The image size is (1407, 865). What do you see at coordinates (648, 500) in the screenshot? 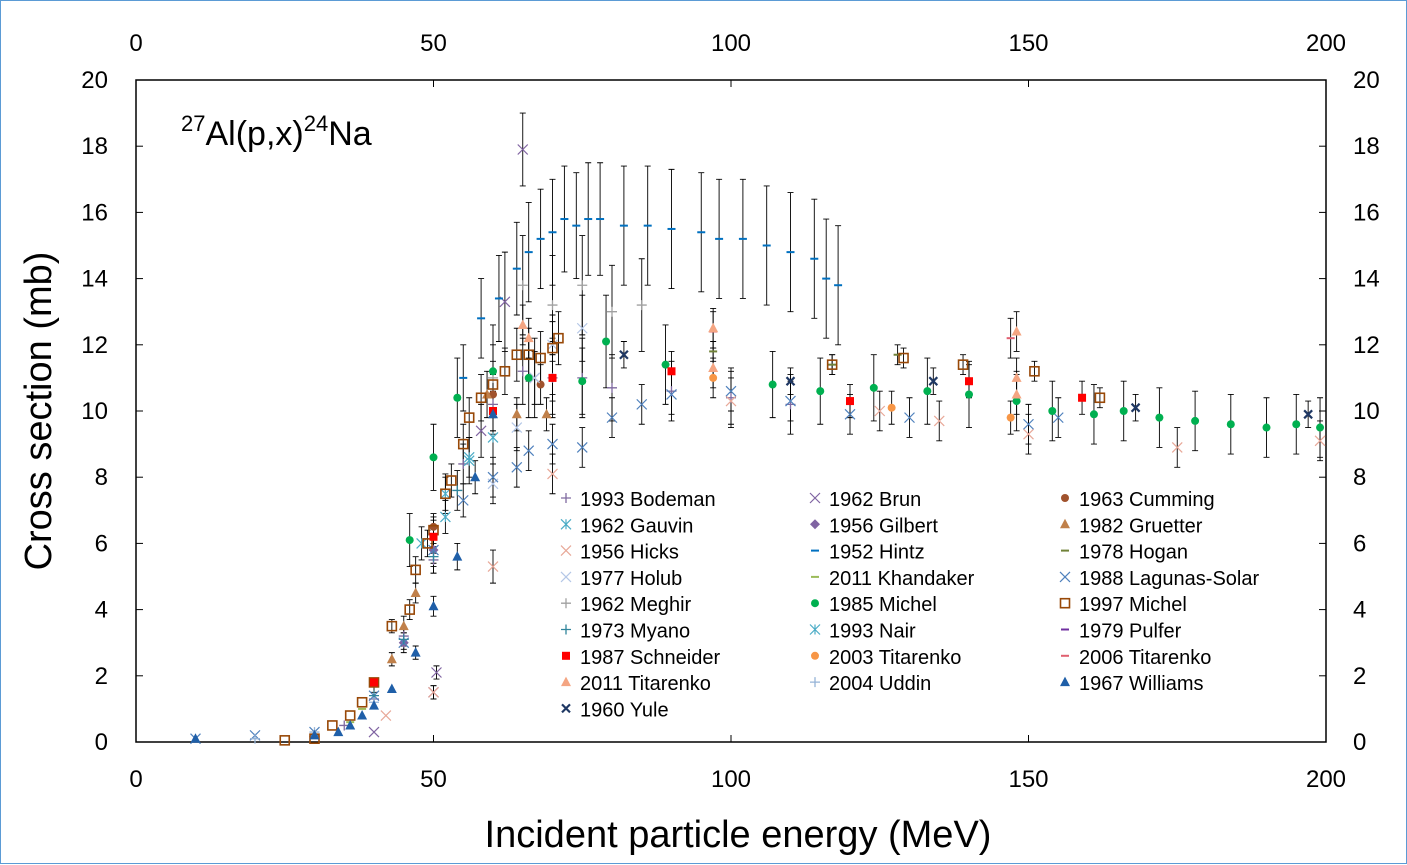
I see `legend-label: 1993 Bodeman` at bounding box center [648, 500].